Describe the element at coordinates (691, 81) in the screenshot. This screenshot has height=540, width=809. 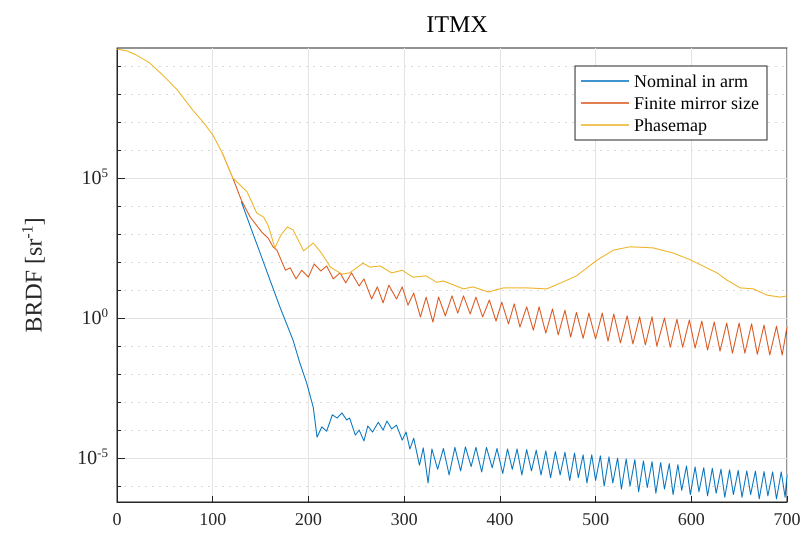
I see `legend-label: Nominal in arm` at that location.